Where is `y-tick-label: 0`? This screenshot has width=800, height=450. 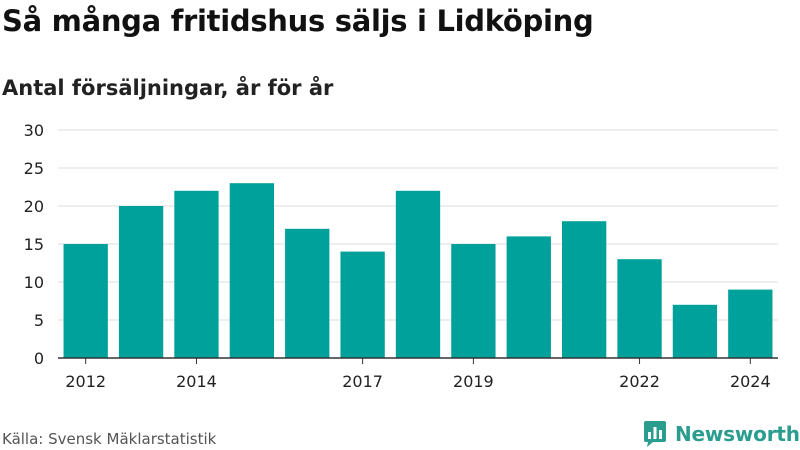
y-tick-label: 0 is located at coordinates (39, 358).